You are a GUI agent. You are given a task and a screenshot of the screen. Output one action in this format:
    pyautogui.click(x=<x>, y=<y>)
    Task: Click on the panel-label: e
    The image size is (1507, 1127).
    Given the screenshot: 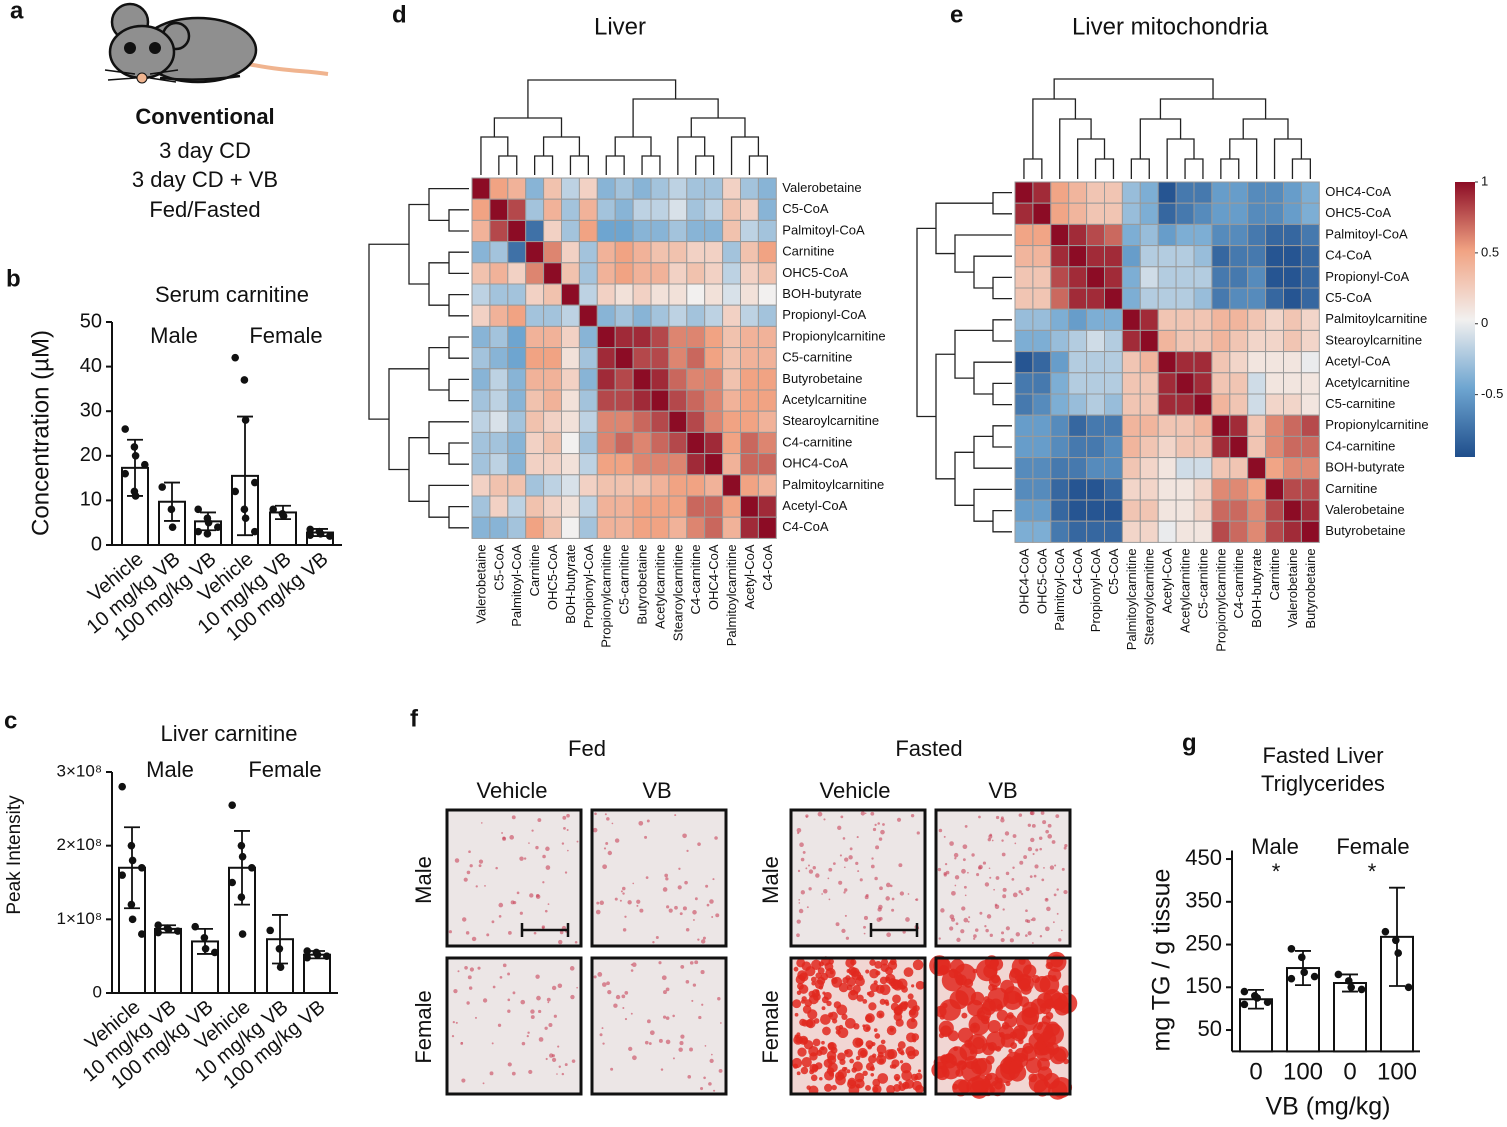 What is the action you would take?
    pyautogui.click(x=956, y=14)
    